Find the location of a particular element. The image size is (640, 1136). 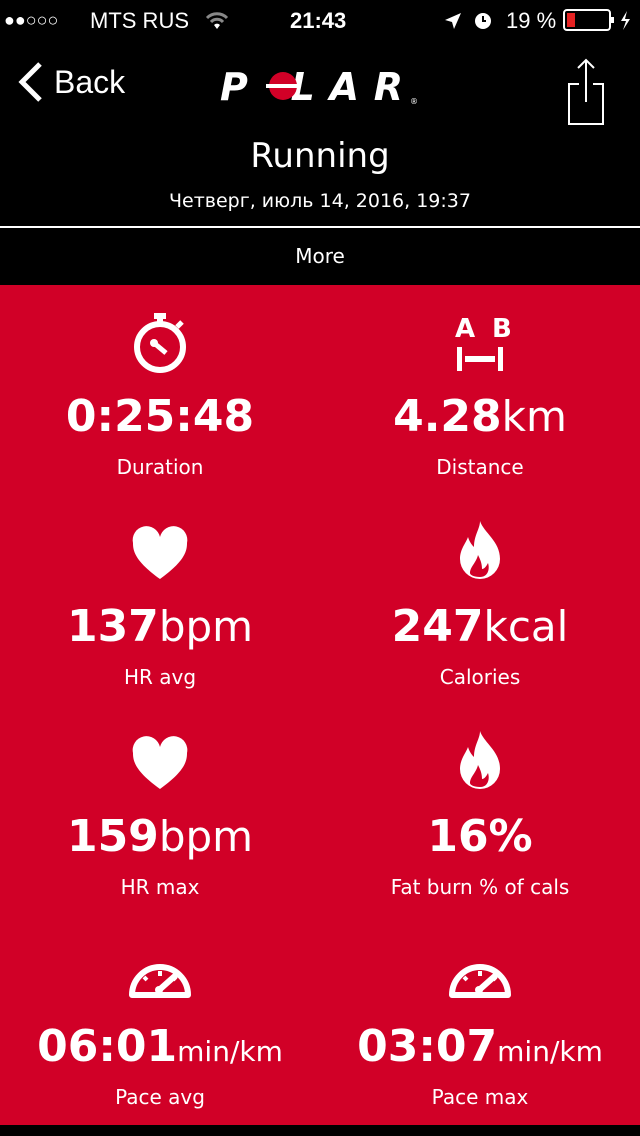

clock: 21:43 is located at coordinates (318, 20).